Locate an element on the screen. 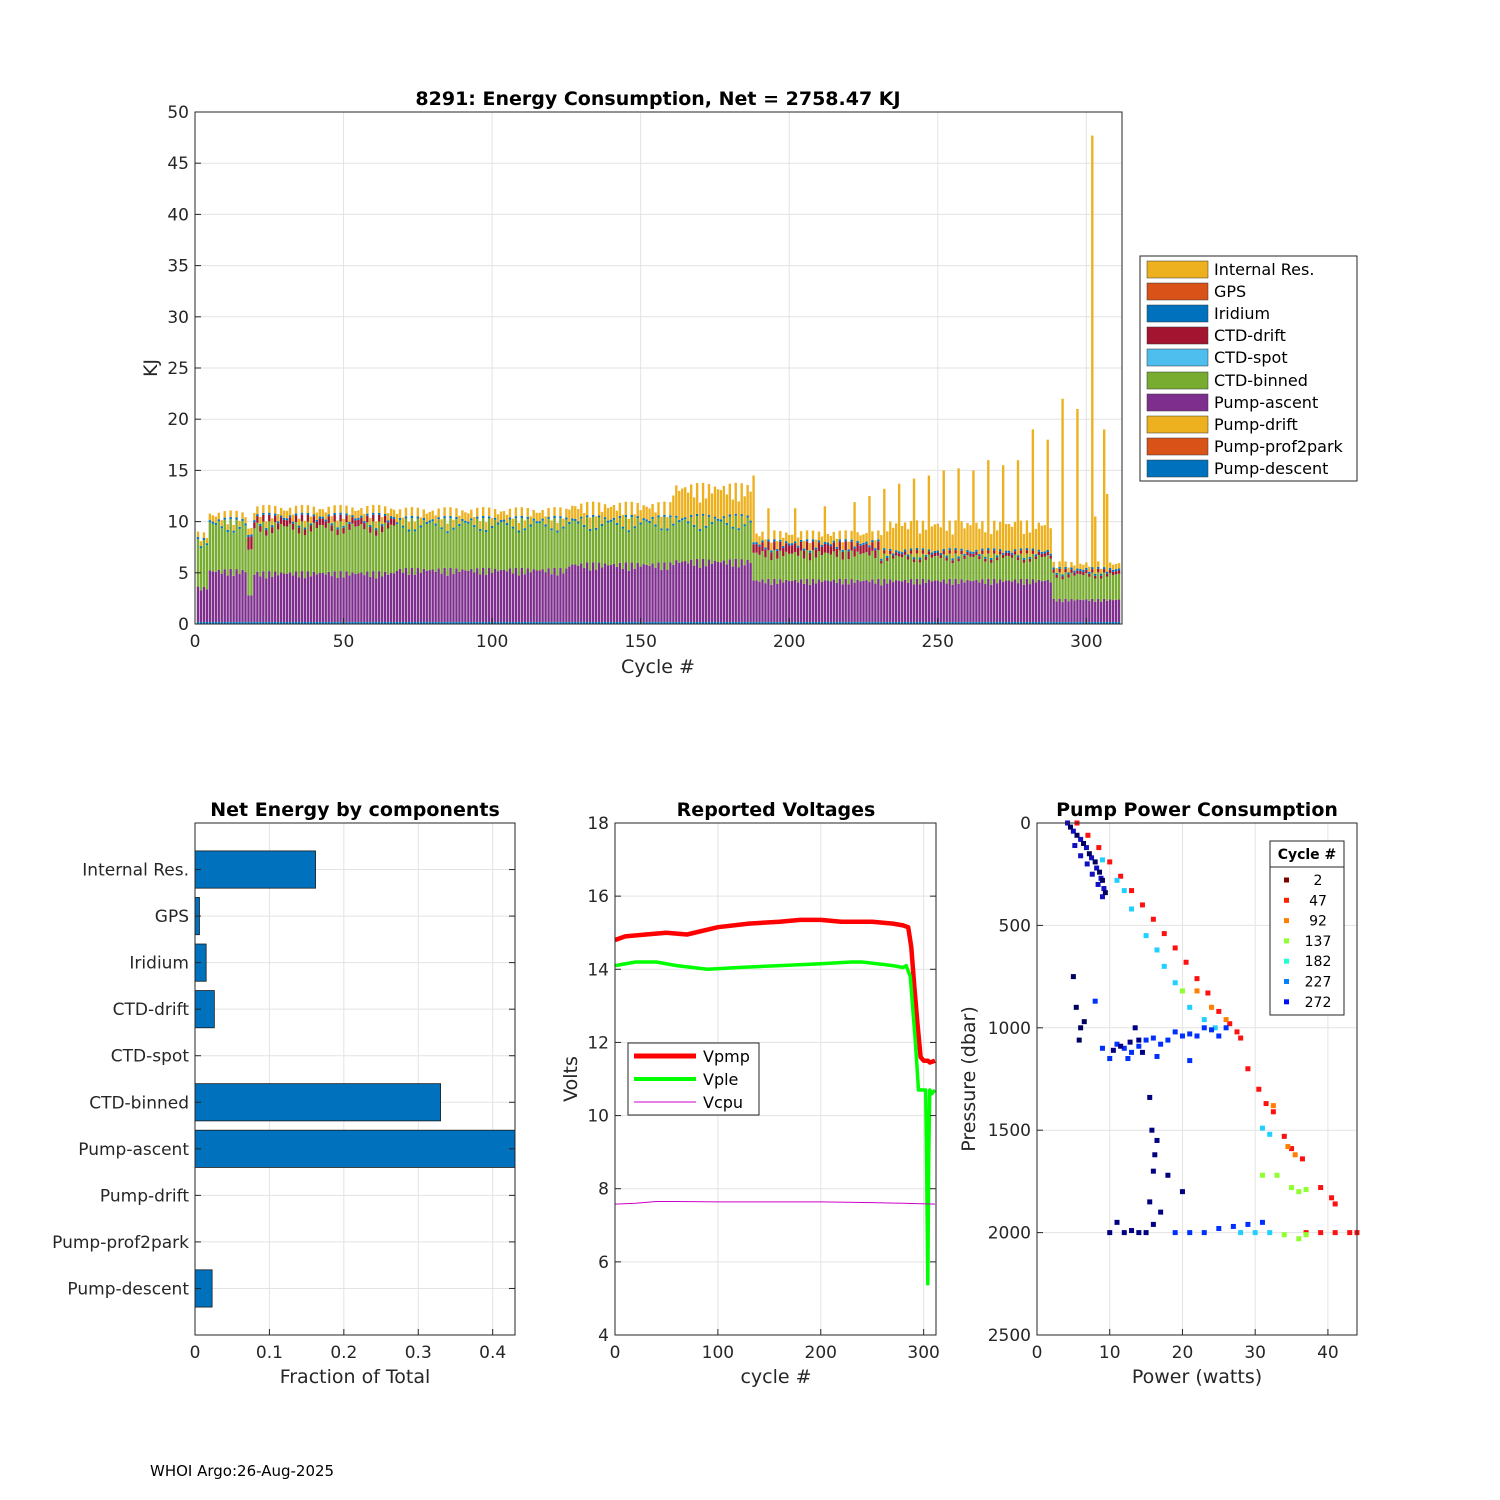  energy-y-tick-label: 10 is located at coordinates (178, 523).